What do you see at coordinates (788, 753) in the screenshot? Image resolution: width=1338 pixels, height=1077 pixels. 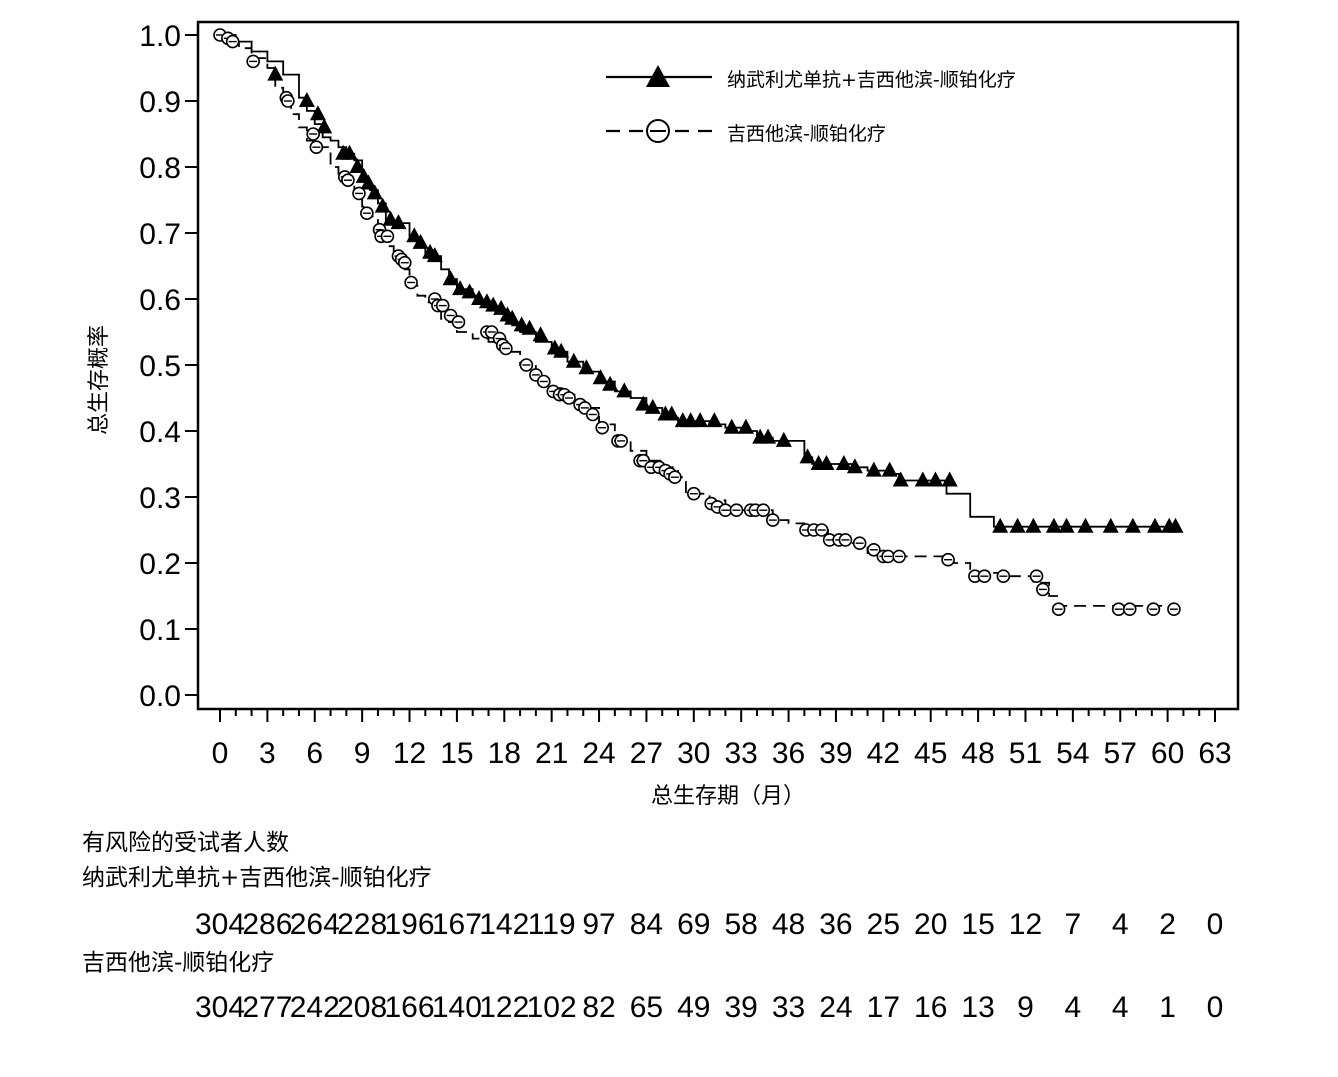 I see `x-tick-label: 36` at bounding box center [788, 753].